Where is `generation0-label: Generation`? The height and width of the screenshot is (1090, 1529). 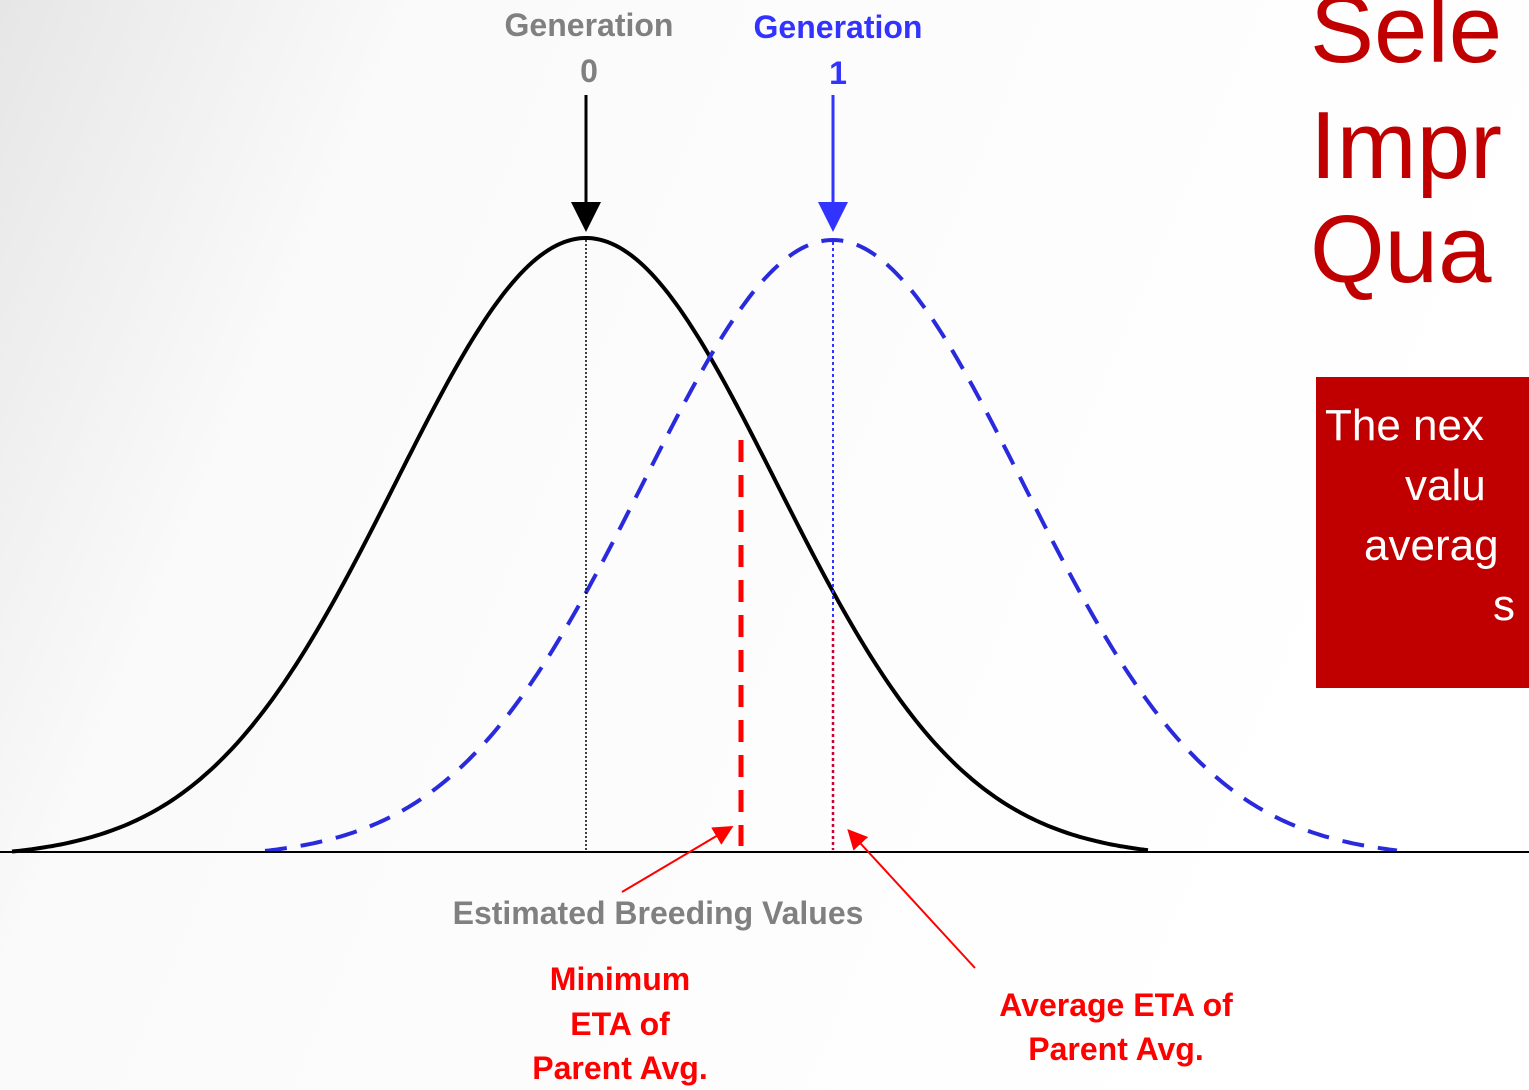 generation0-label: Generation is located at coordinates (589, 25).